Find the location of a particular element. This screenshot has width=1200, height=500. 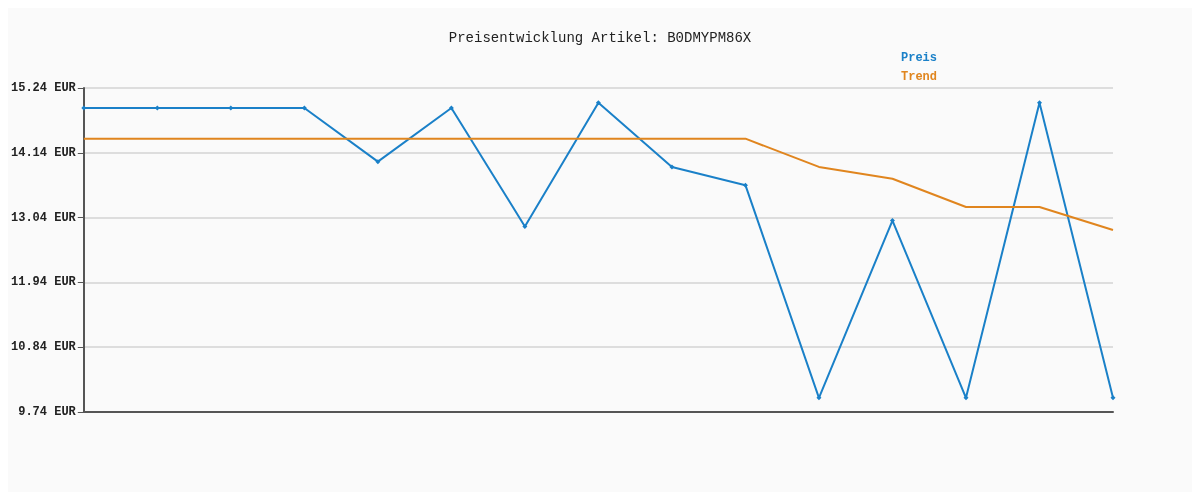

y-tick-label: 9.74 EUR is located at coordinates (47, 412).